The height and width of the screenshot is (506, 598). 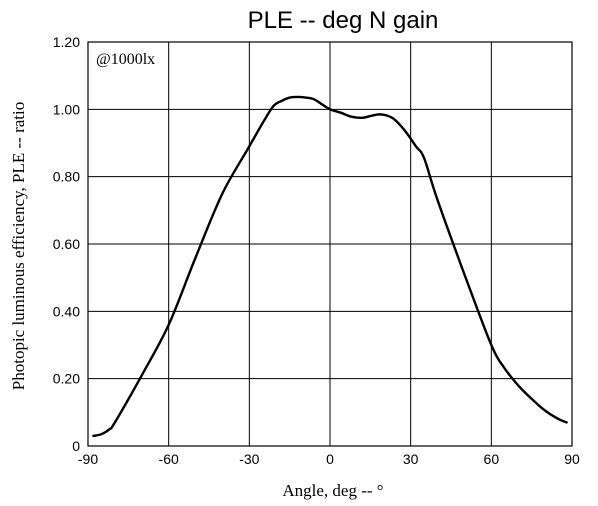 I want to click on y-tick-label: 1.20, so click(x=66, y=42).